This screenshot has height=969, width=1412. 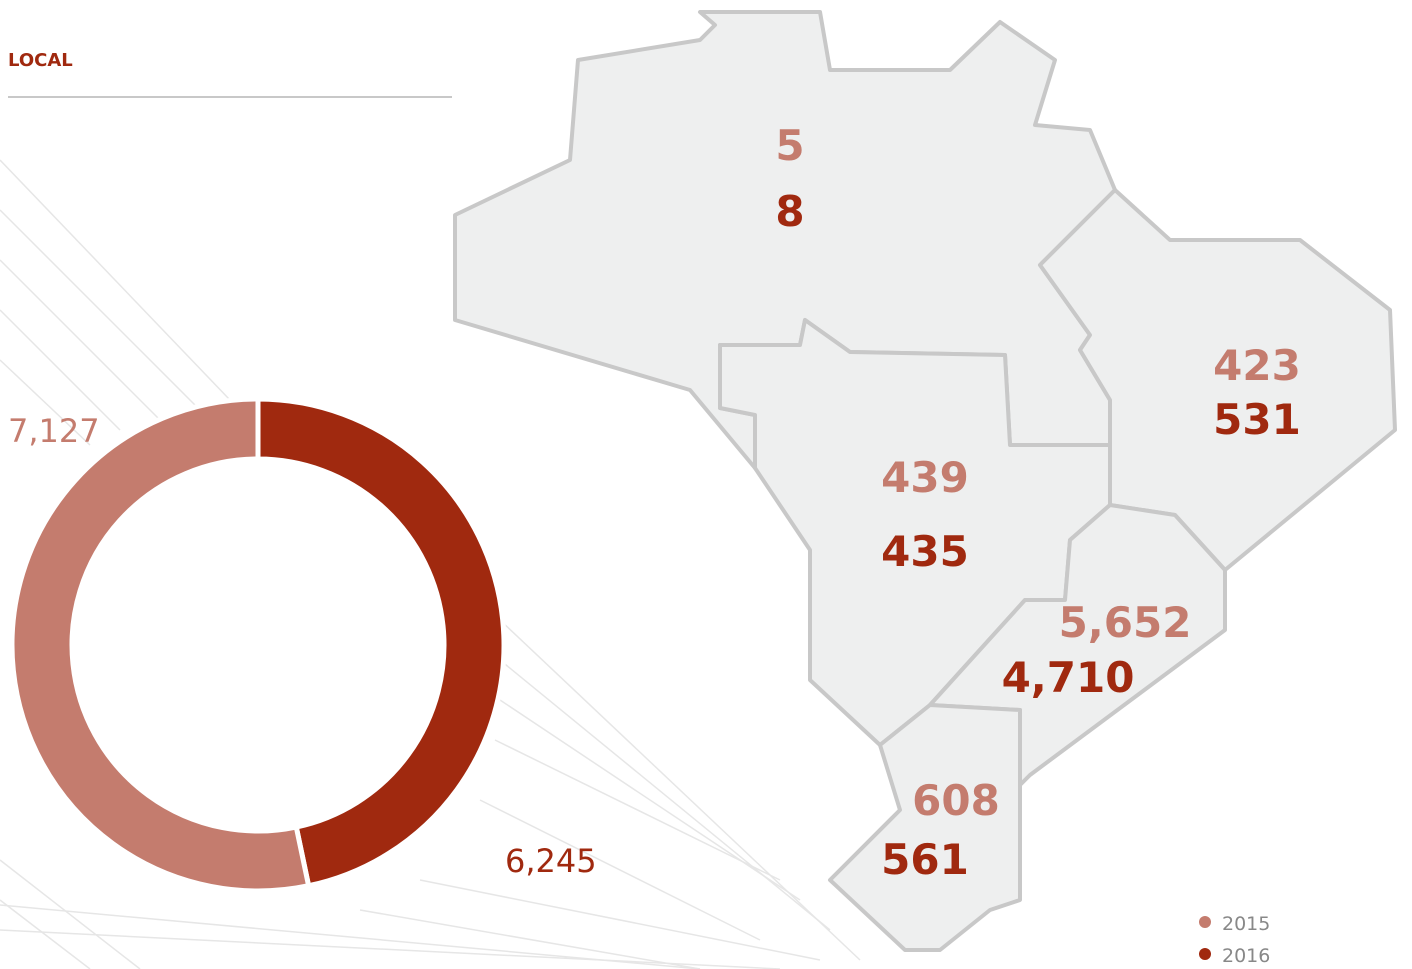 I want to click on region-value: 423, so click(x=1257, y=365).